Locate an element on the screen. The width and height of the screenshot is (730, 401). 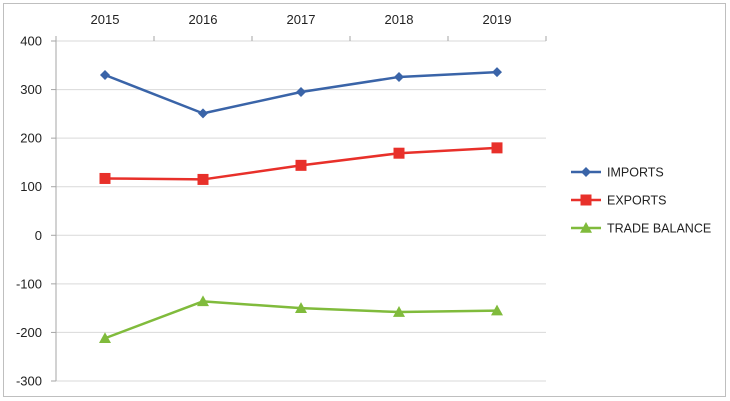
legend-marker-imports is located at coordinates (586, 172).